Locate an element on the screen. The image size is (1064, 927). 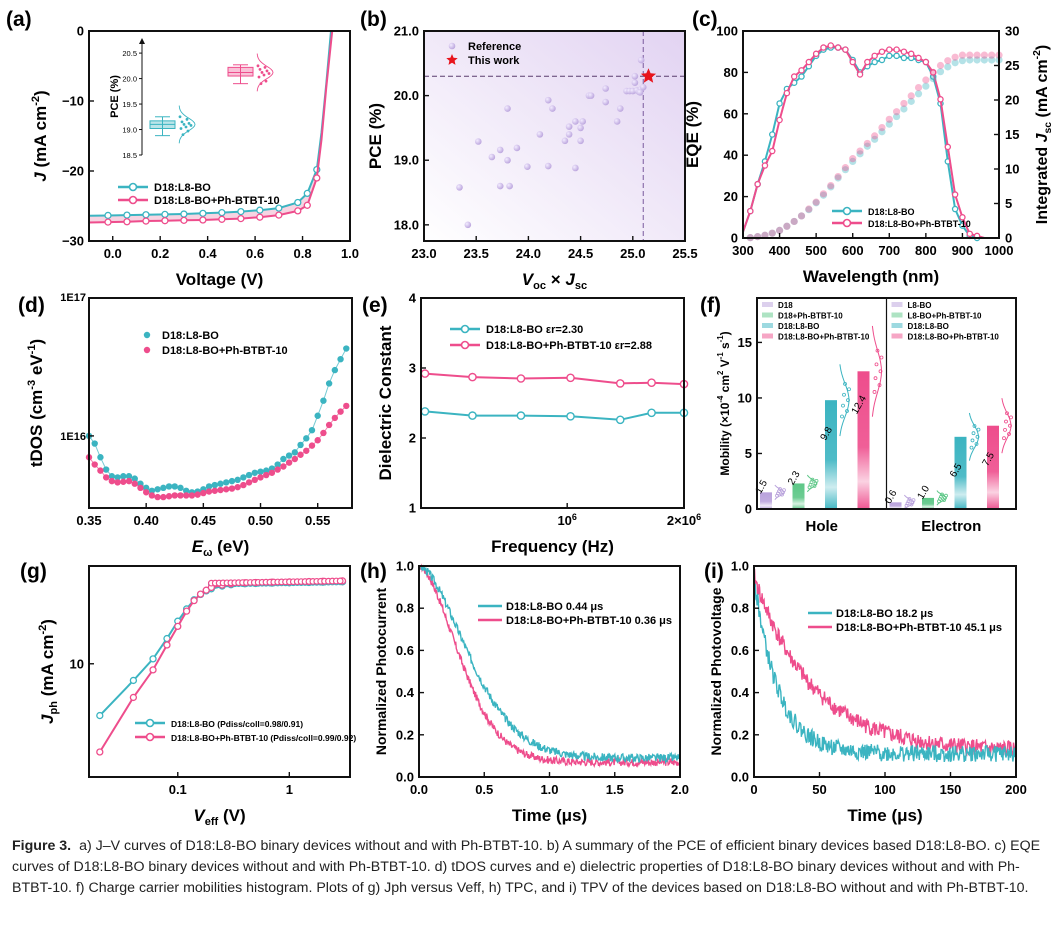
series-trace-pink is located at coordinates (549, 666).